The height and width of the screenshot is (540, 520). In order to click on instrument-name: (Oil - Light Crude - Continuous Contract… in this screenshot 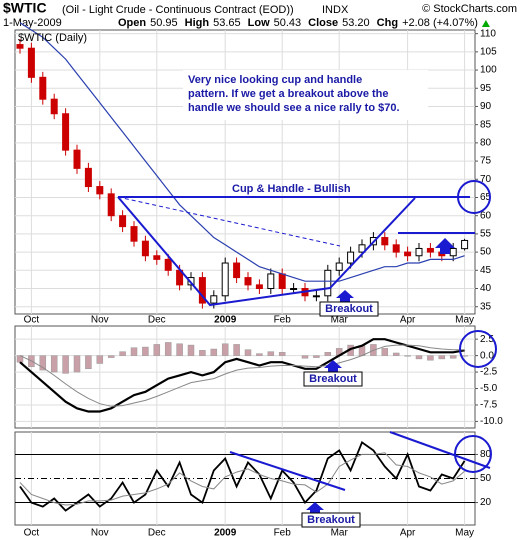, I will do `click(178, 10)`.